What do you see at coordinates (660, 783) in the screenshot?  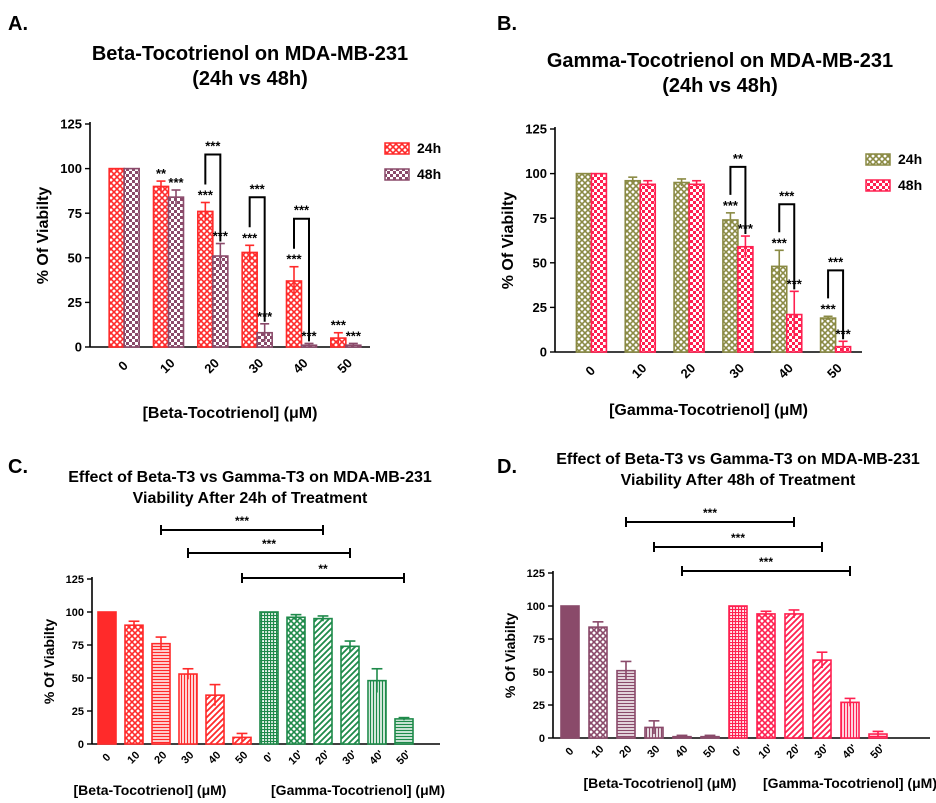 I see `x-axis-label-beta: [Beta-Tocotrienol] (μM)` at bounding box center [660, 783].